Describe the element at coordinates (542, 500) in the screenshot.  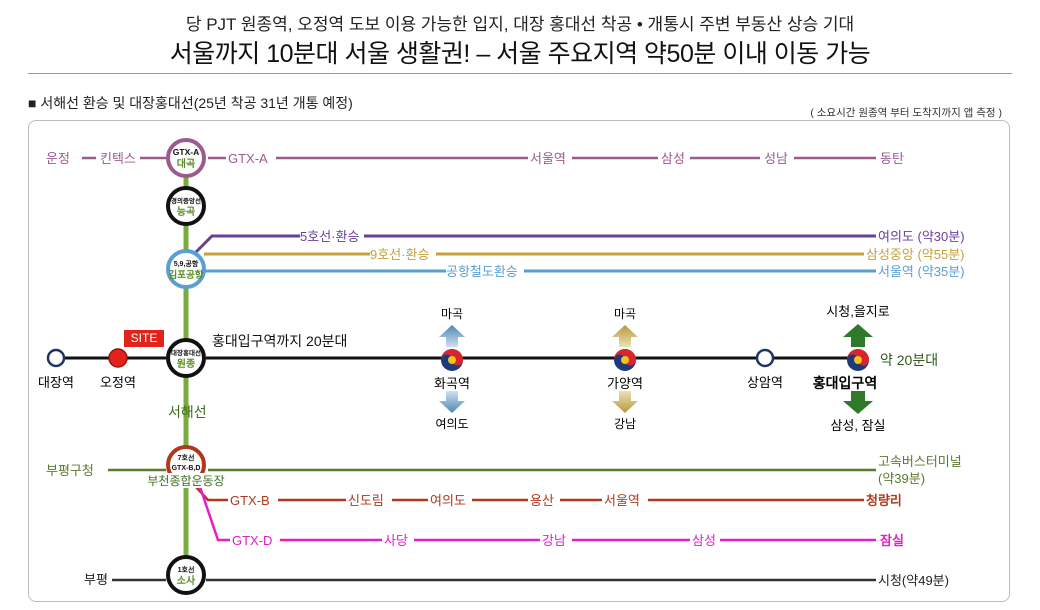
I see `gtx-b-station-yongsan: 용산` at that location.